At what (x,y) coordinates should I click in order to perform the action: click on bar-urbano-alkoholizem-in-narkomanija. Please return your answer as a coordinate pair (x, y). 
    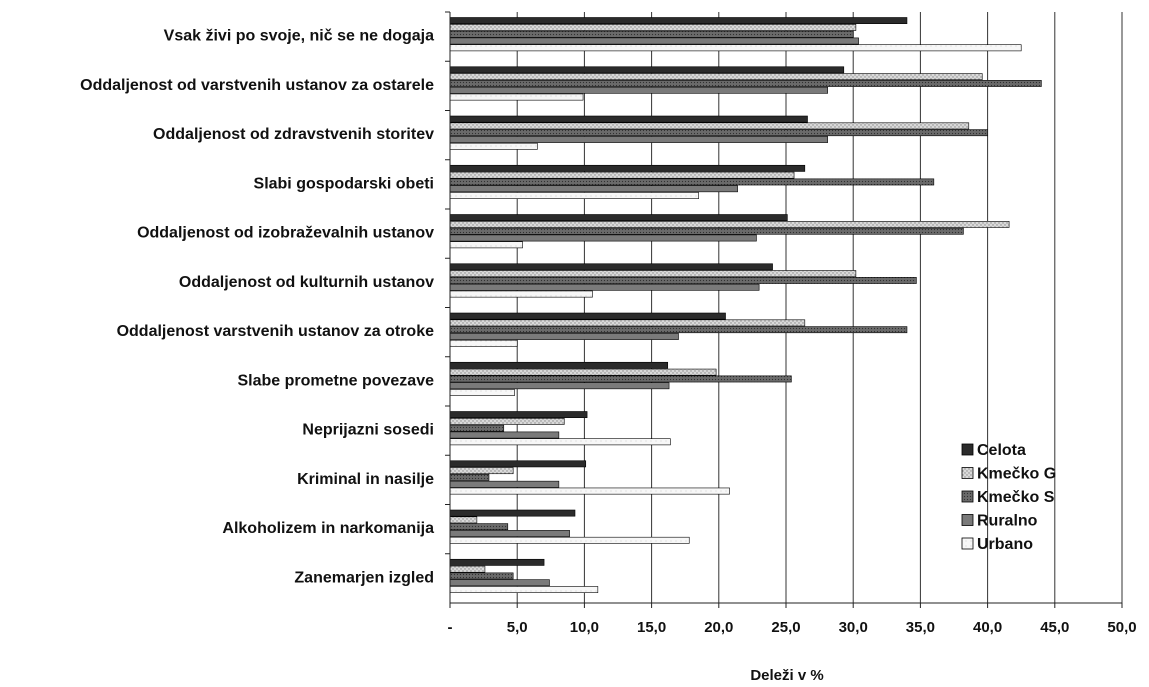
    Looking at the image, I should click on (569, 540).